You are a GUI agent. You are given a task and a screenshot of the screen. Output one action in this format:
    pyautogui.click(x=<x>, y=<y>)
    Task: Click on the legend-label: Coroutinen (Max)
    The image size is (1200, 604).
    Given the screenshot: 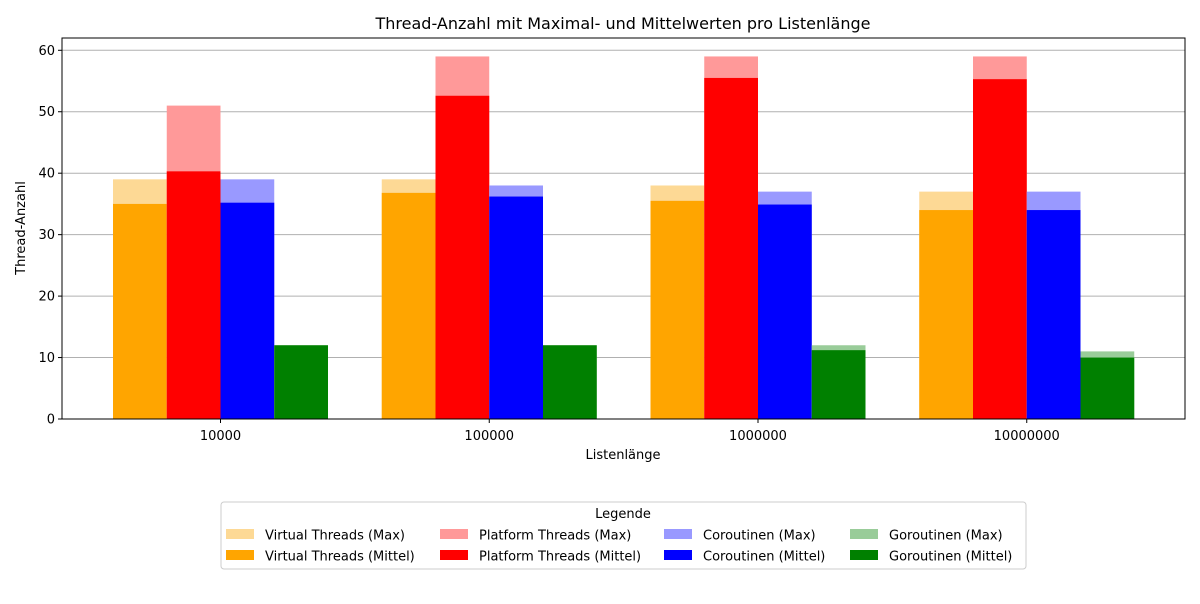 What is the action you would take?
    pyautogui.click(x=759, y=536)
    